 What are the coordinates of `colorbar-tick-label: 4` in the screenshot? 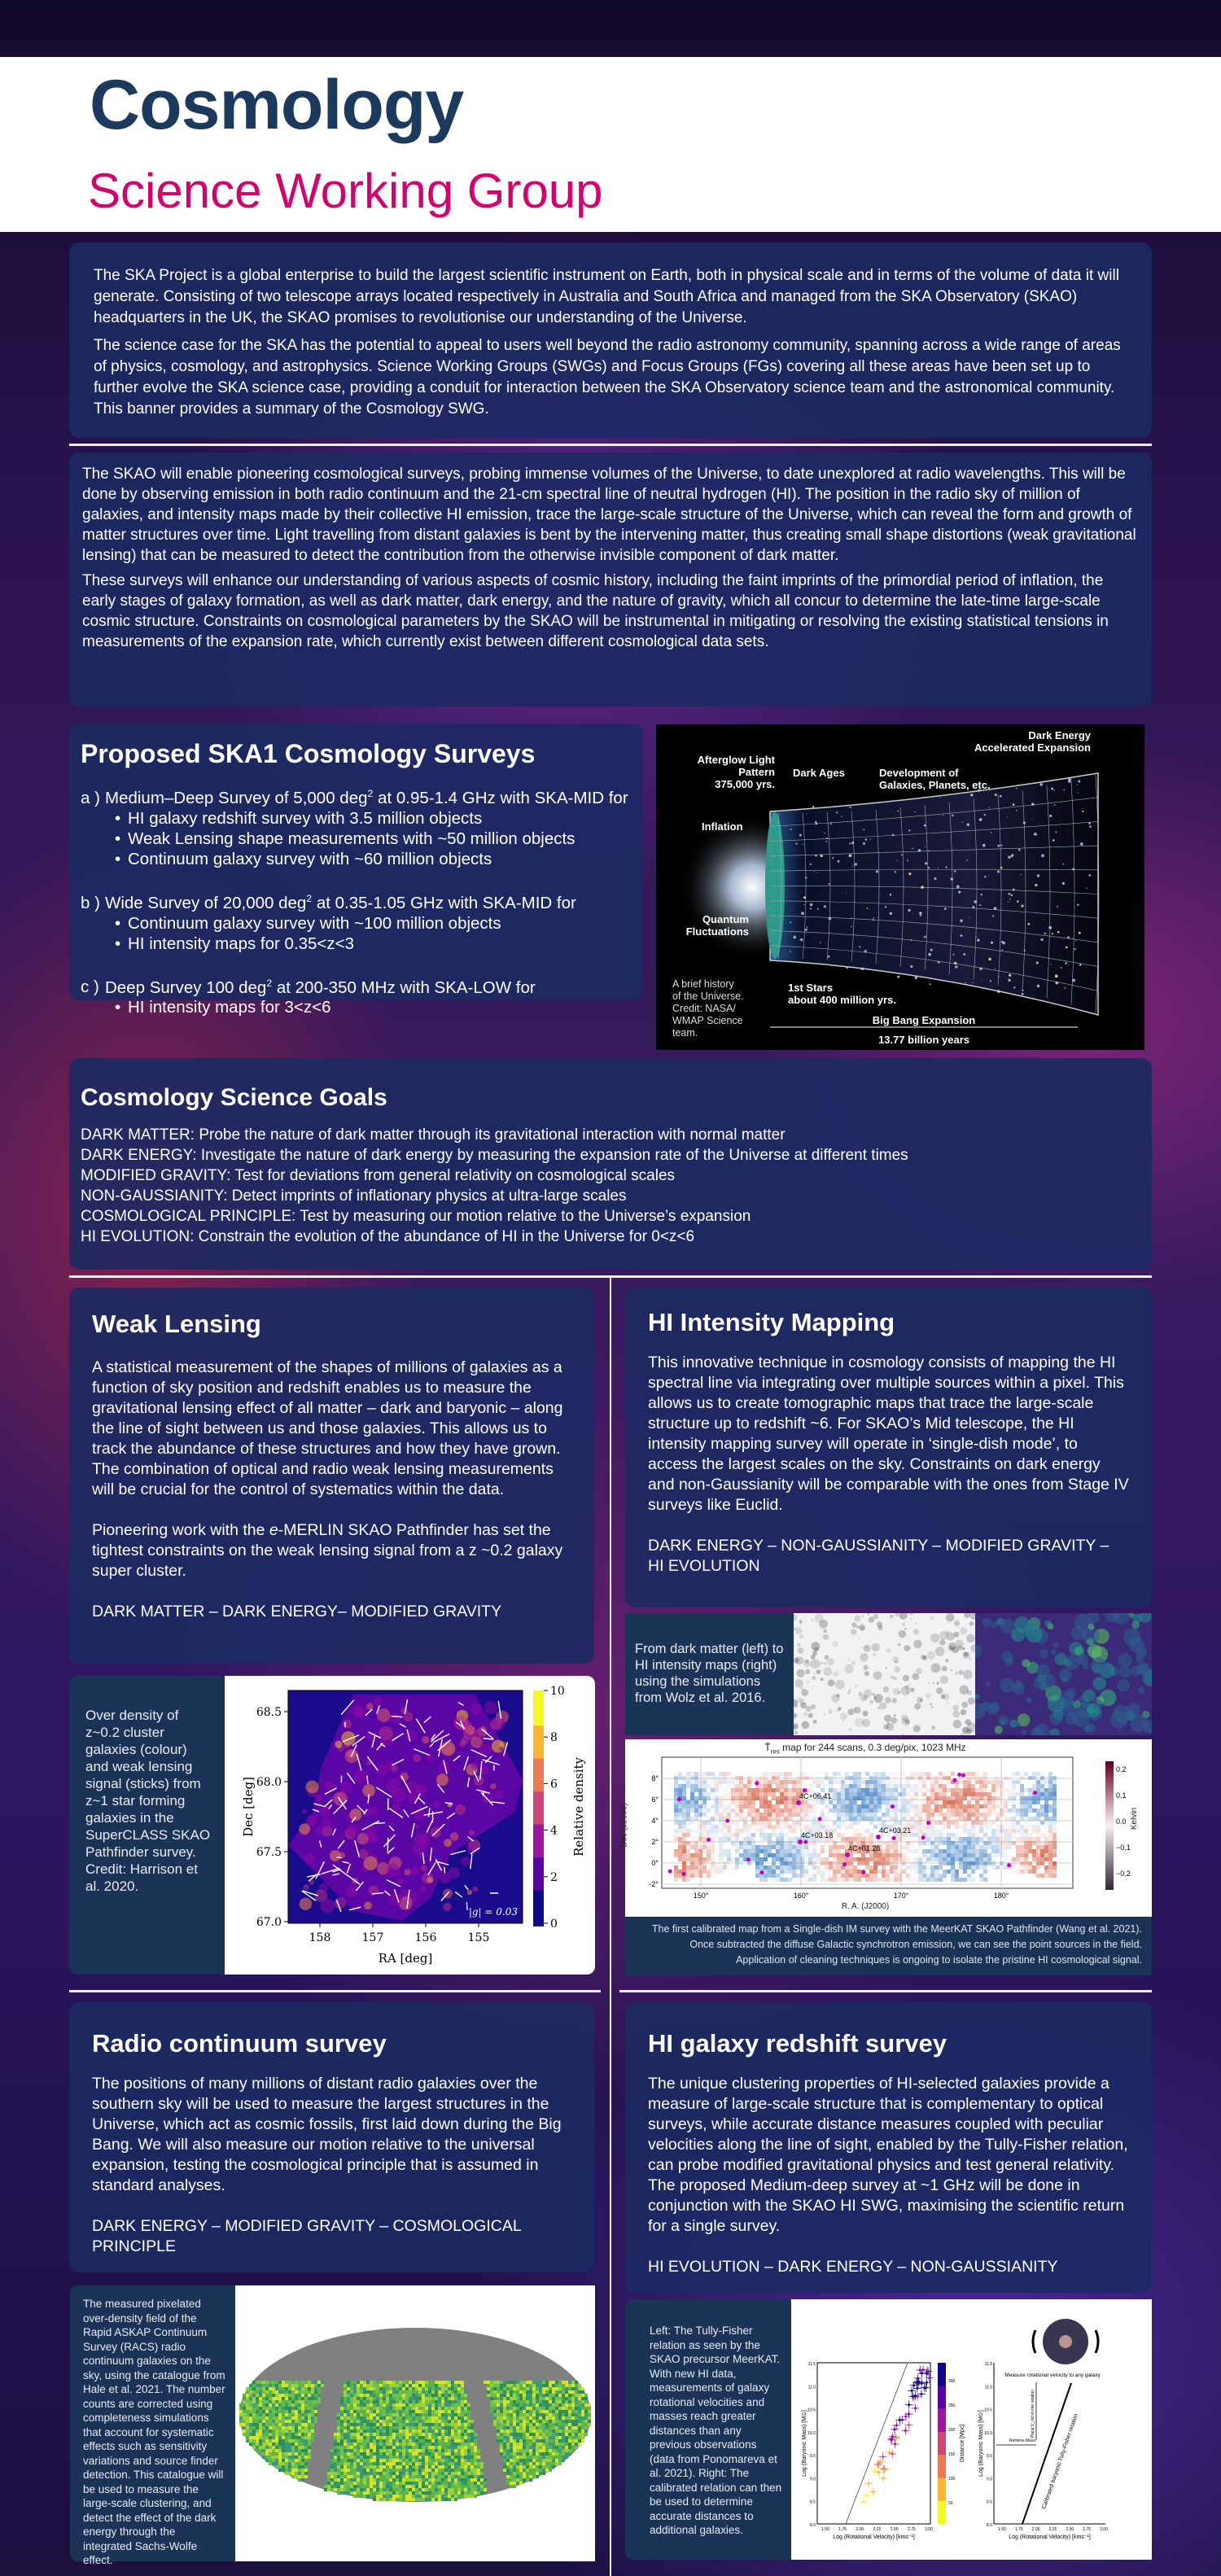 It's located at (554, 1831).